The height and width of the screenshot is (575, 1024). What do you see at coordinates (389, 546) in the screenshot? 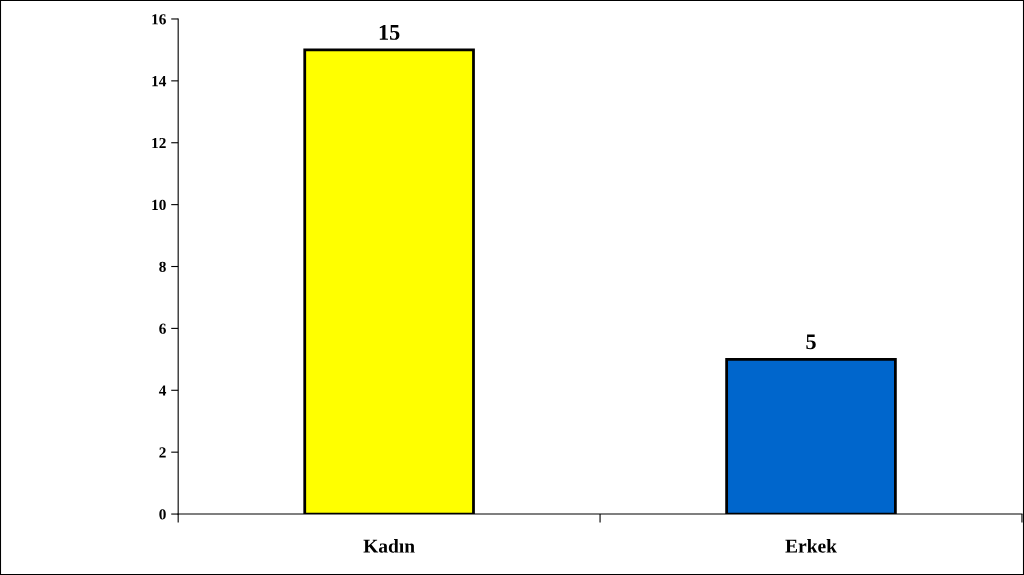
I see `x-tick-label: Kadın` at bounding box center [389, 546].